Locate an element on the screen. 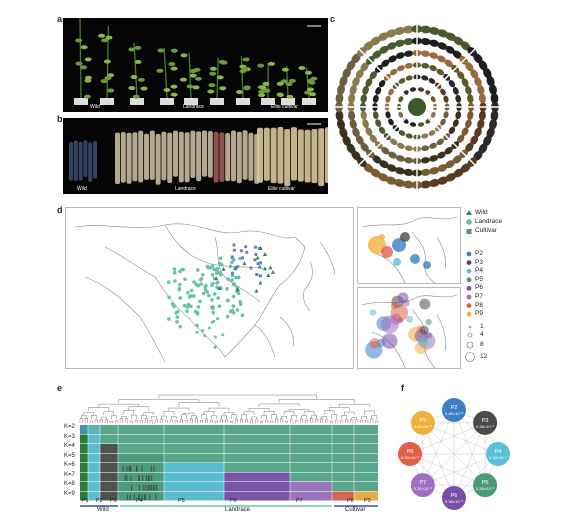 The image size is (563, 527). pop-label-p5: P5 is located at coordinates (181, 501).